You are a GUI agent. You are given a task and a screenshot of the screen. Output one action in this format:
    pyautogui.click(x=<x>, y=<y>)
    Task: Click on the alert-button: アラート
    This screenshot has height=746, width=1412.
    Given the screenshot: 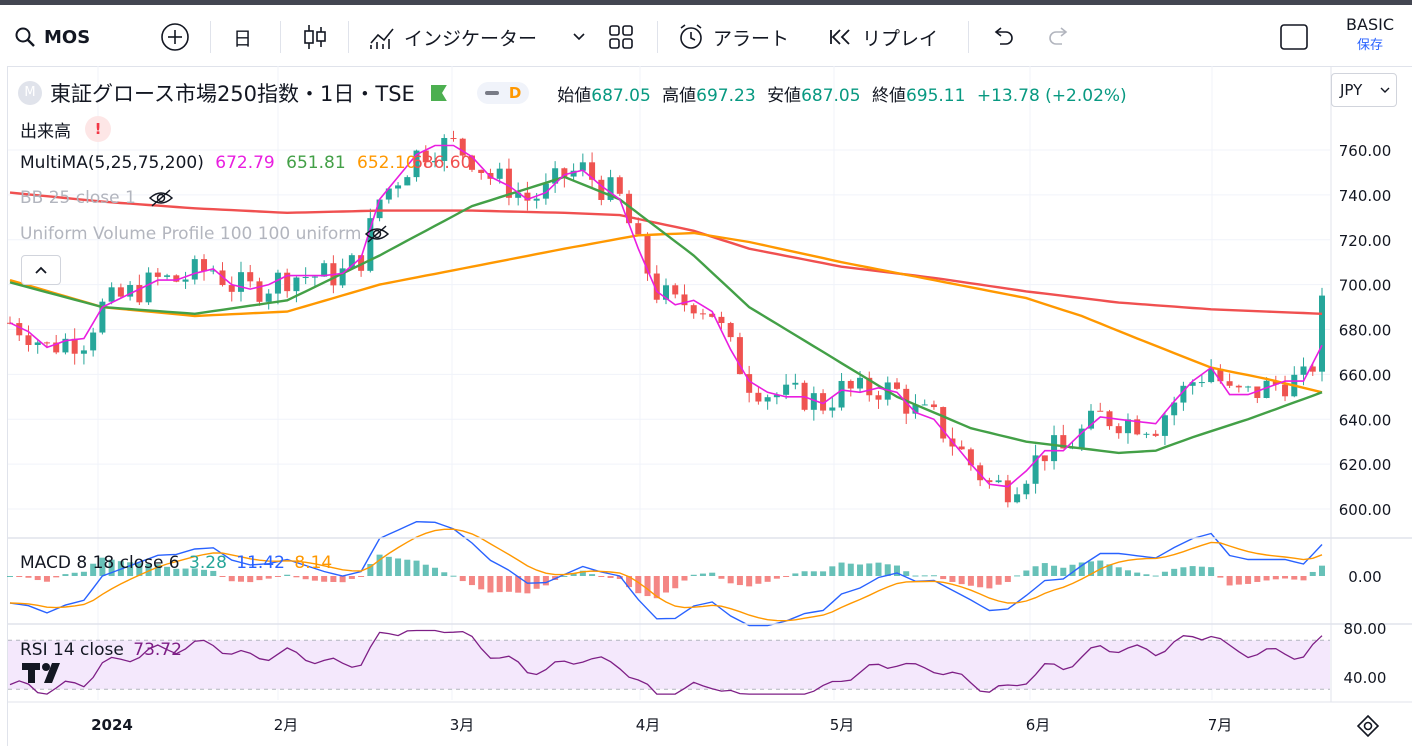 What is the action you would take?
    pyautogui.click(x=733, y=37)
    